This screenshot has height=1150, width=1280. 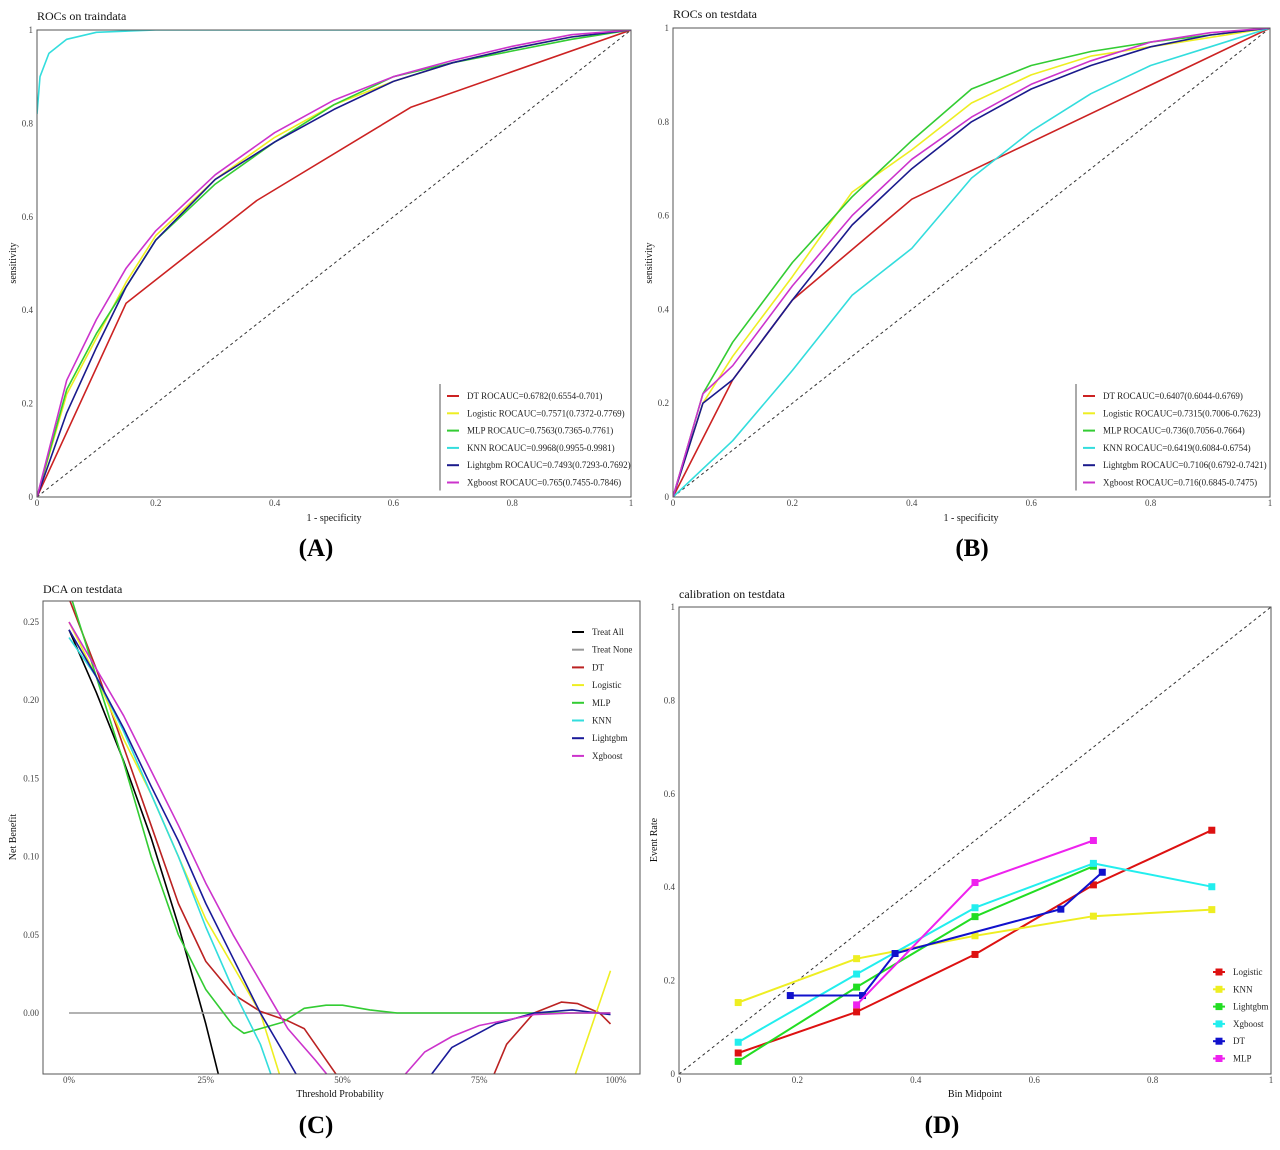 I want to click on chart-title: calibration on testdata, so click(x=732, y=594).